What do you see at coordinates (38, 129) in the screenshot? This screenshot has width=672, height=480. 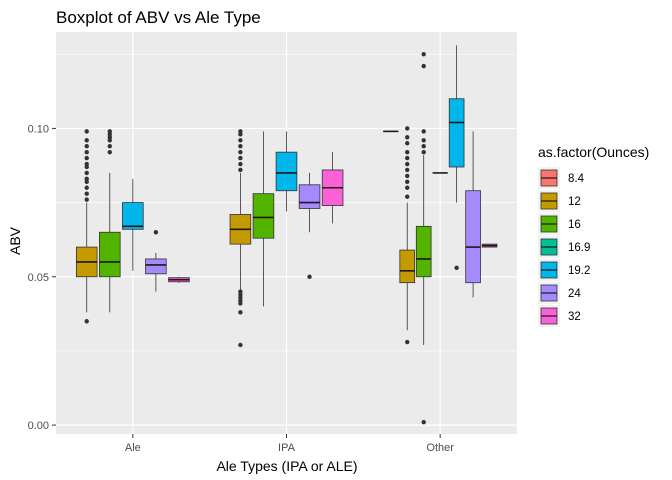 I see `y-tick-label: 0.10` at bounding box center [38, 129].